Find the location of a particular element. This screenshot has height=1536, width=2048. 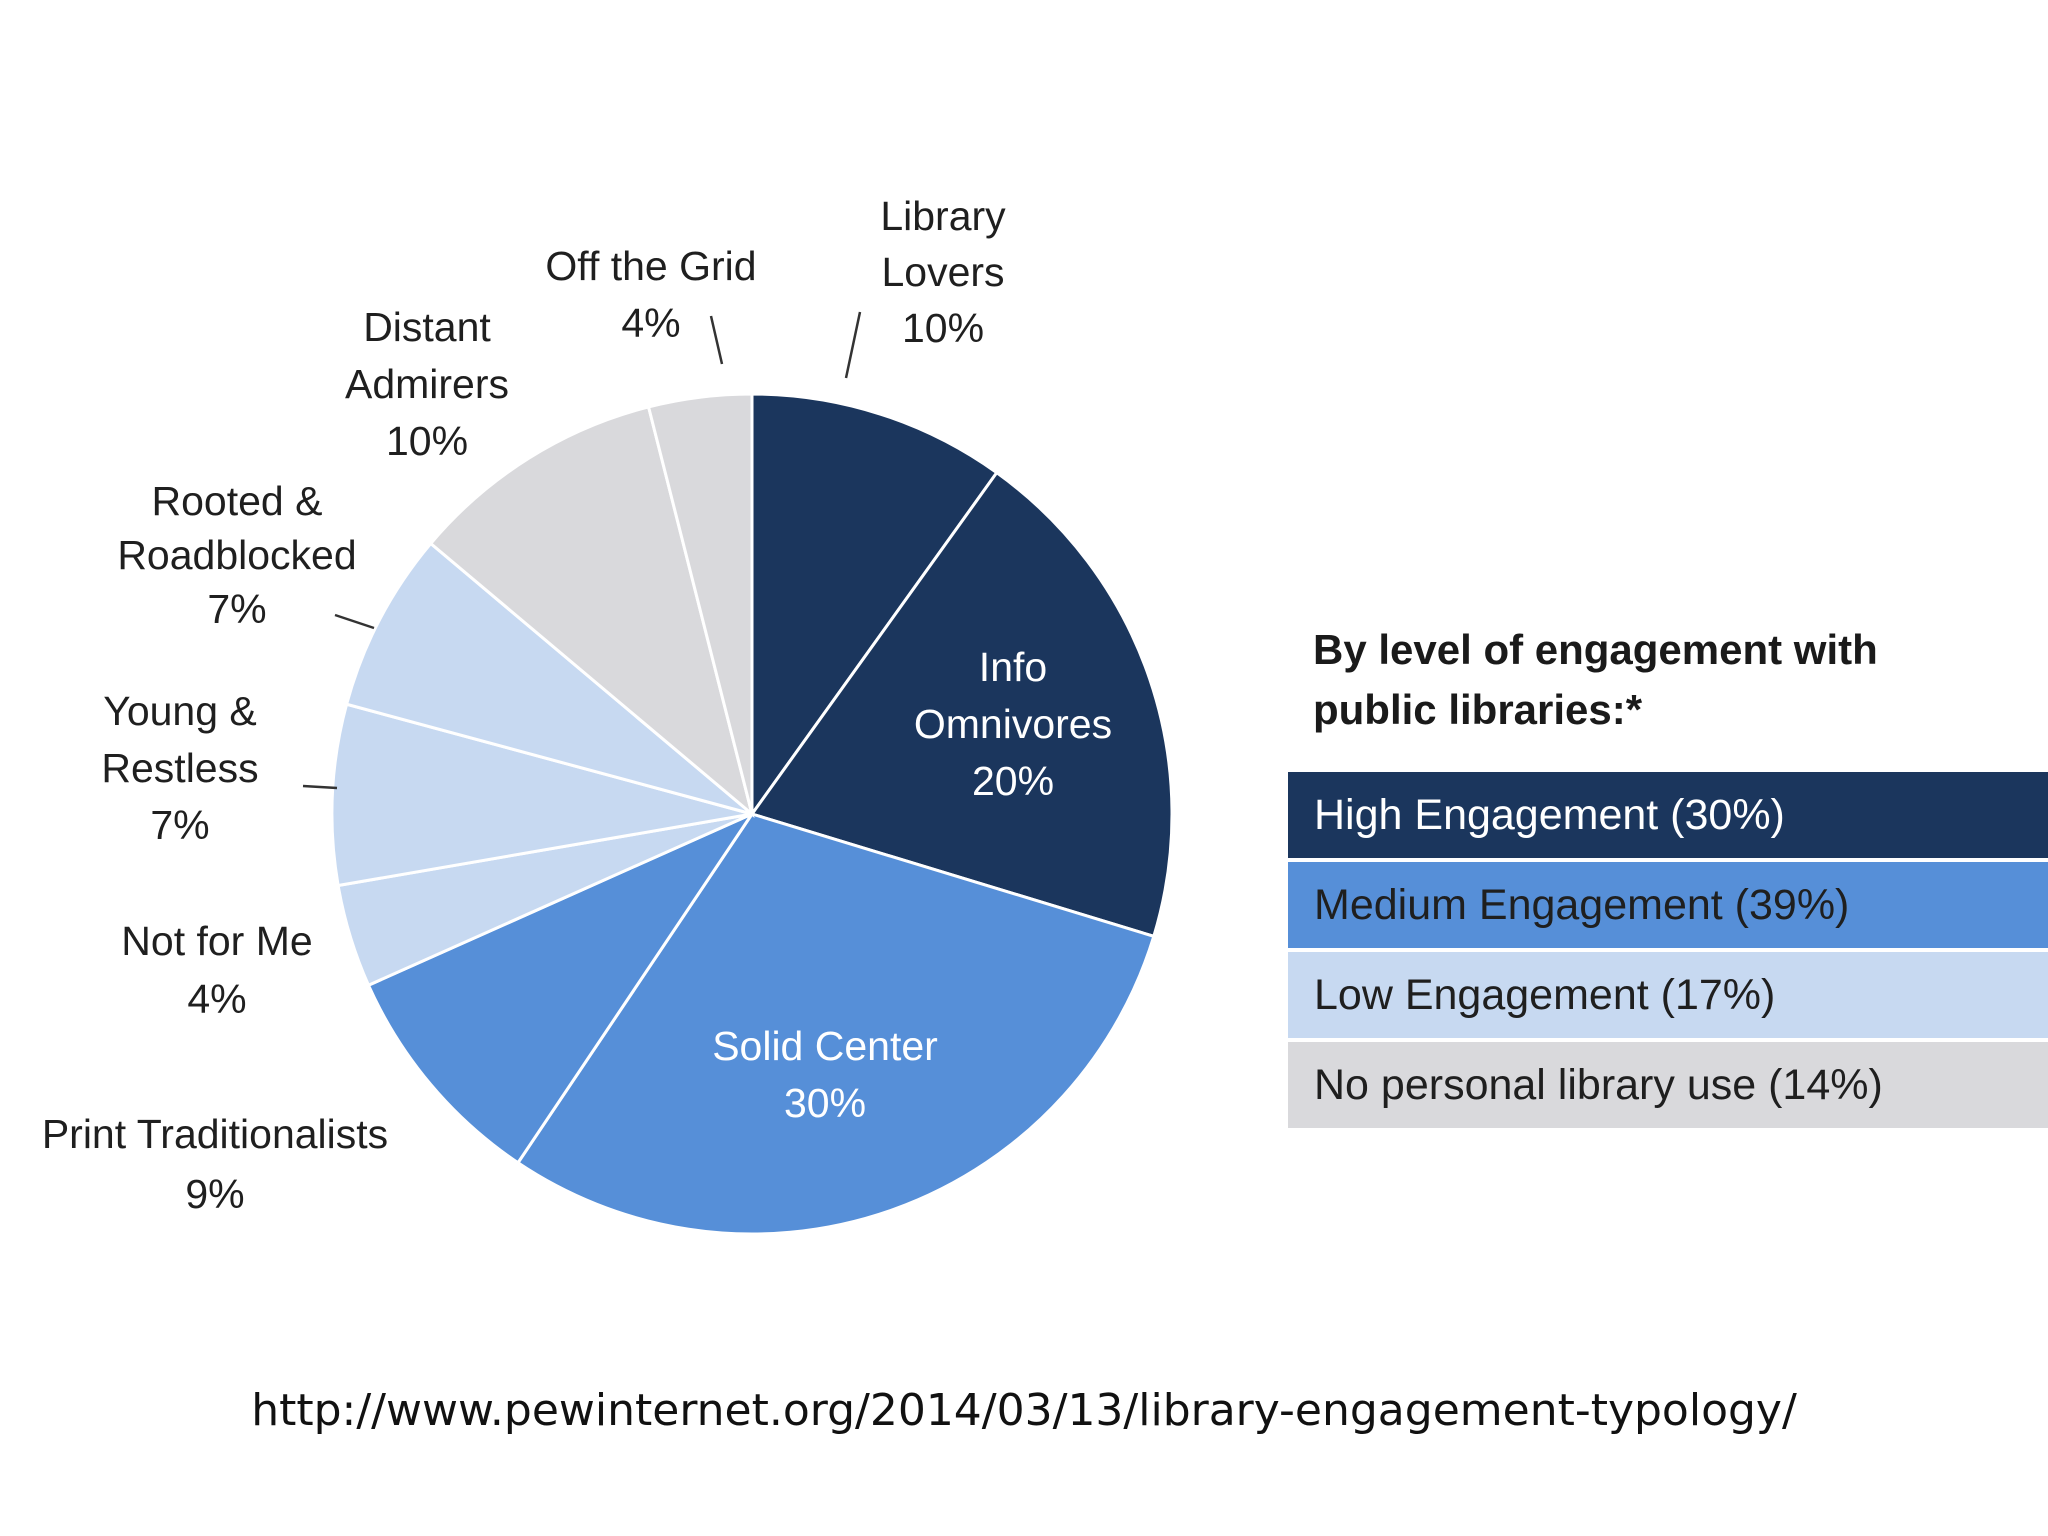

pie-slice-young-restless is located at coordinates (541, 795).